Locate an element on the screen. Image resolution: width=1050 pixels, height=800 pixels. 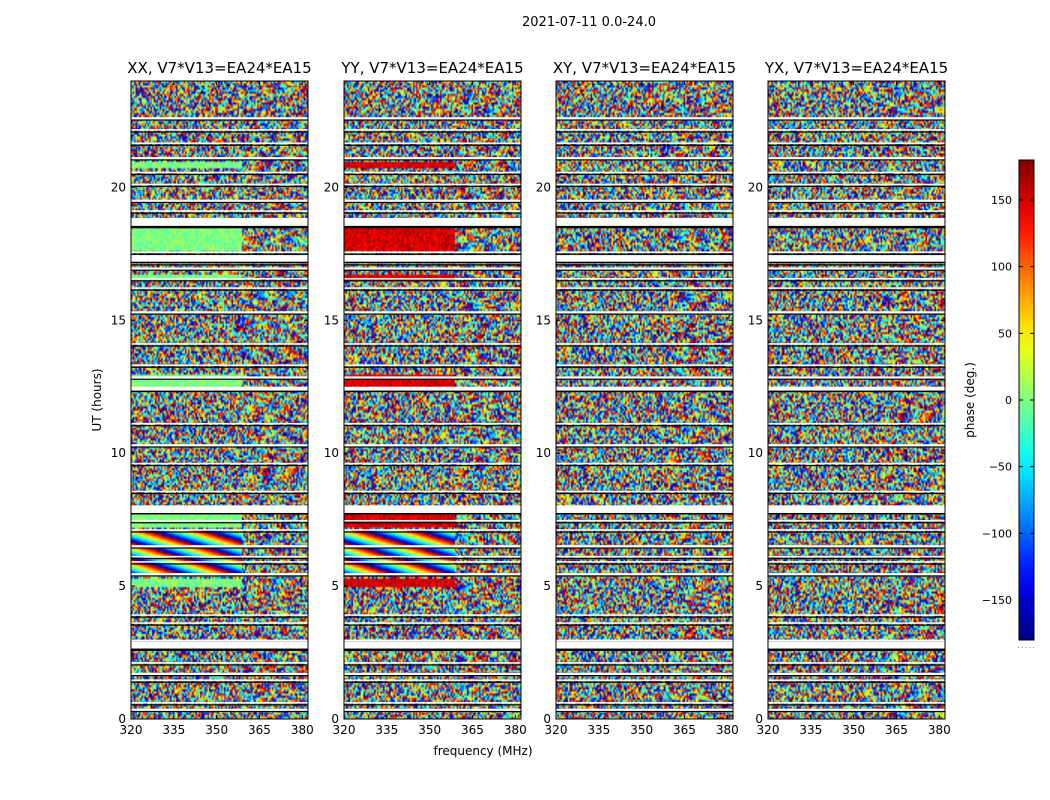
panel-3-ytick-label: 5 is located at coordinates (759, 586).